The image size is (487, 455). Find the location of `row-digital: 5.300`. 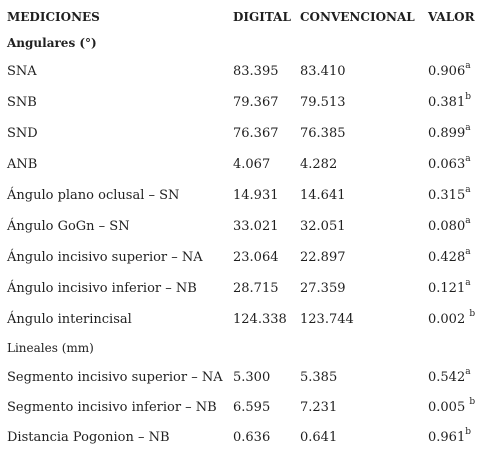

row-digital: 5.300 is located at coordinates (252, 377).